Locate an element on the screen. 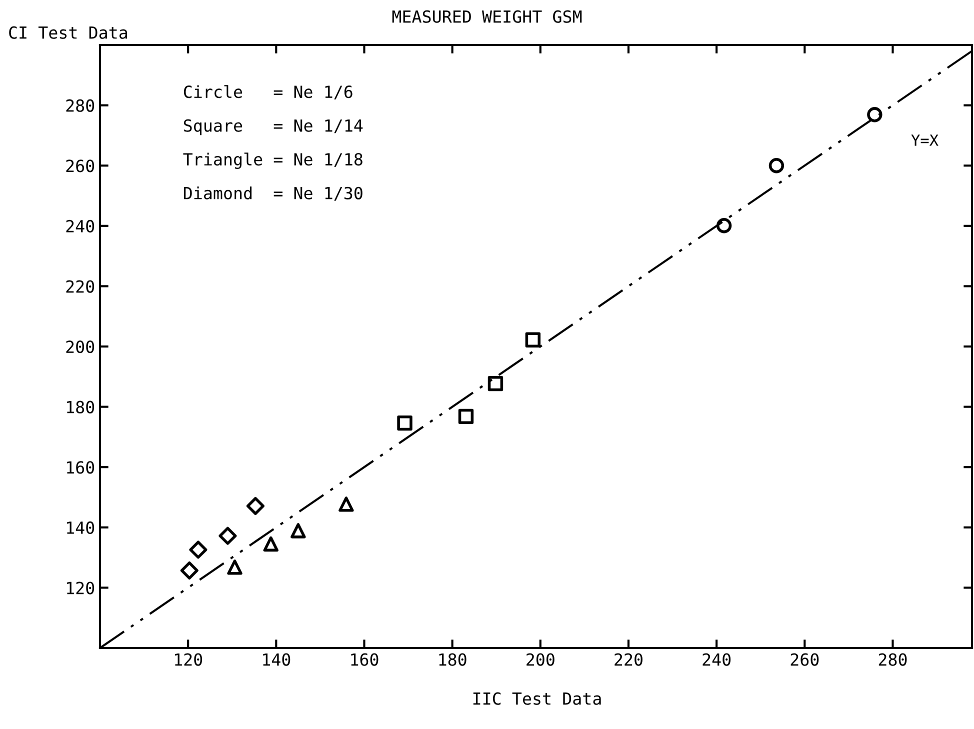  y-tick-label: 200 is located at coordinates (80, 347).